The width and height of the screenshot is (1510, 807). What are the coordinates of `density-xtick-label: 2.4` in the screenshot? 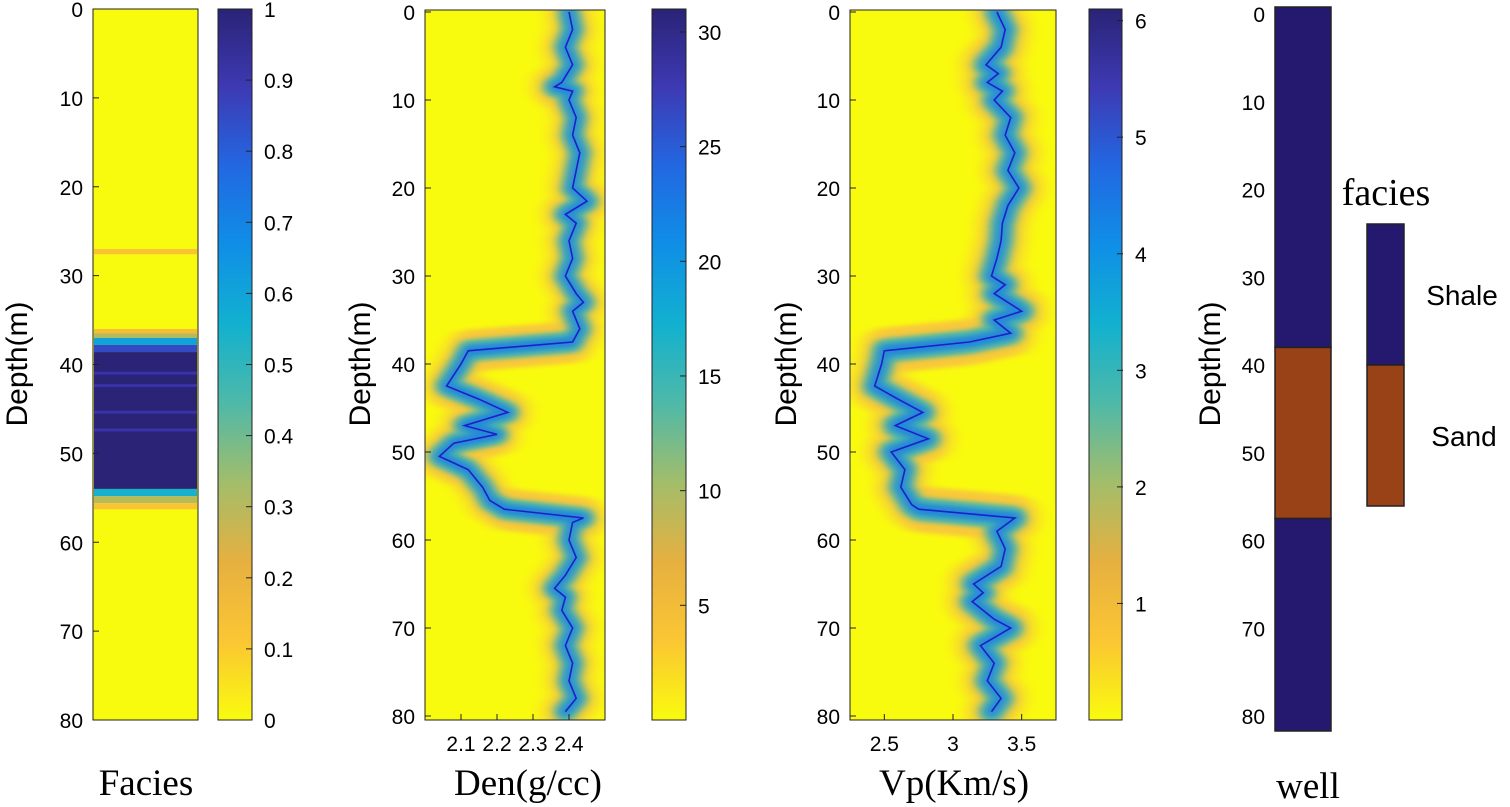 It's located at (569, 744).